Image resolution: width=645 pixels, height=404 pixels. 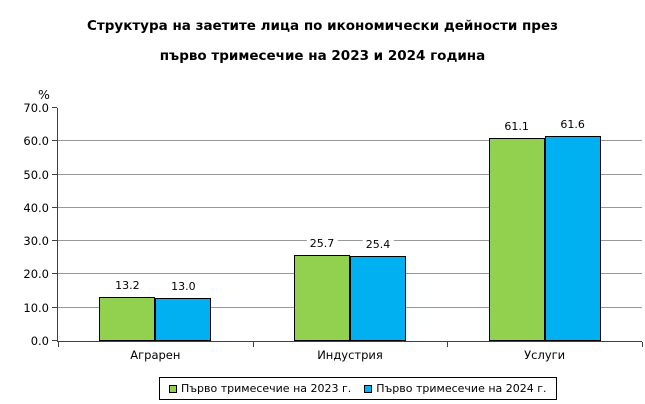 I want to click on chart-title-line2: първо тримесечие на 2023 и 2024 година, so click(x=322, y=56).